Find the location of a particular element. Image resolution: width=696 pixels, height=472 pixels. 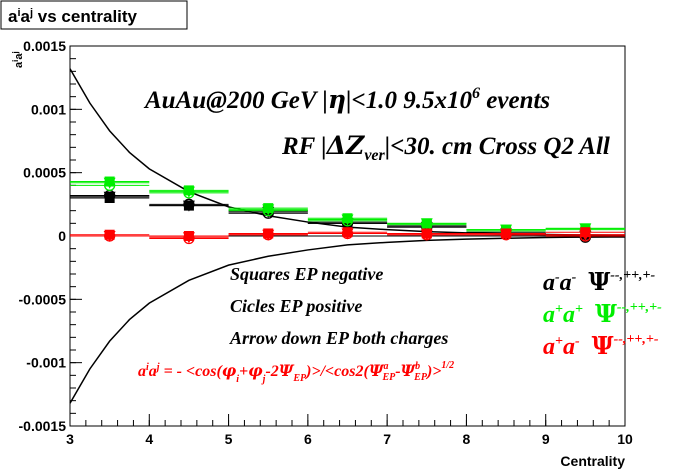

y-tick-label: 0.0005 is located at coordinates (44, 173).